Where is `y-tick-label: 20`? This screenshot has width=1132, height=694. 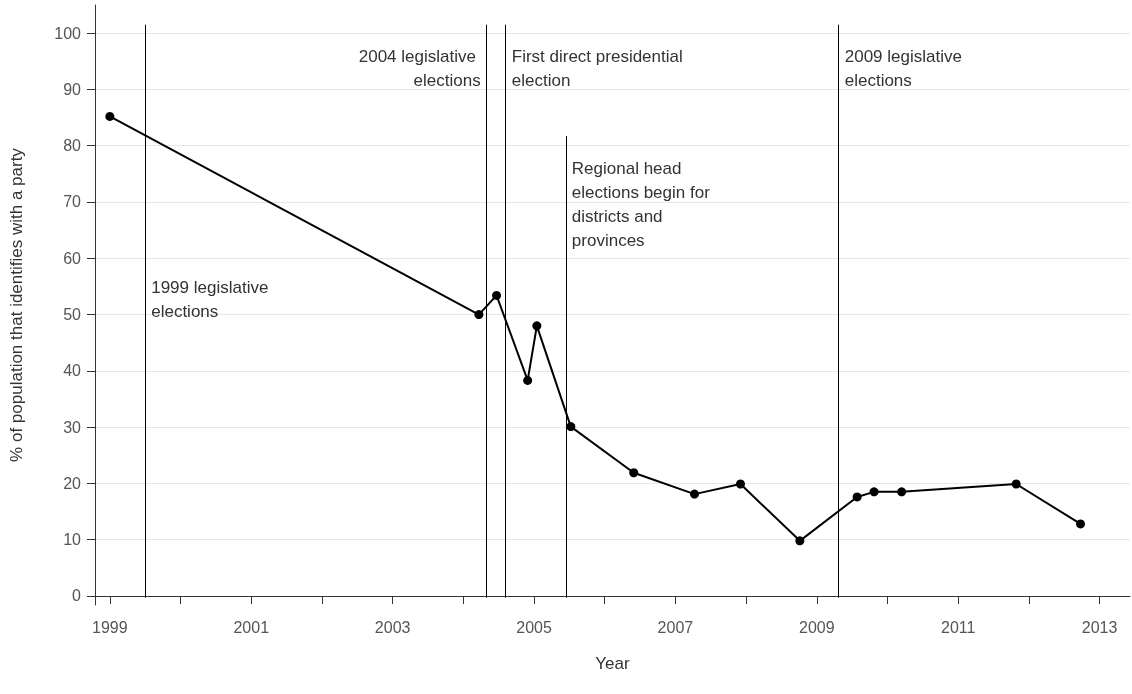
y-tick-label: 20 is located at coordinates (72, 483).